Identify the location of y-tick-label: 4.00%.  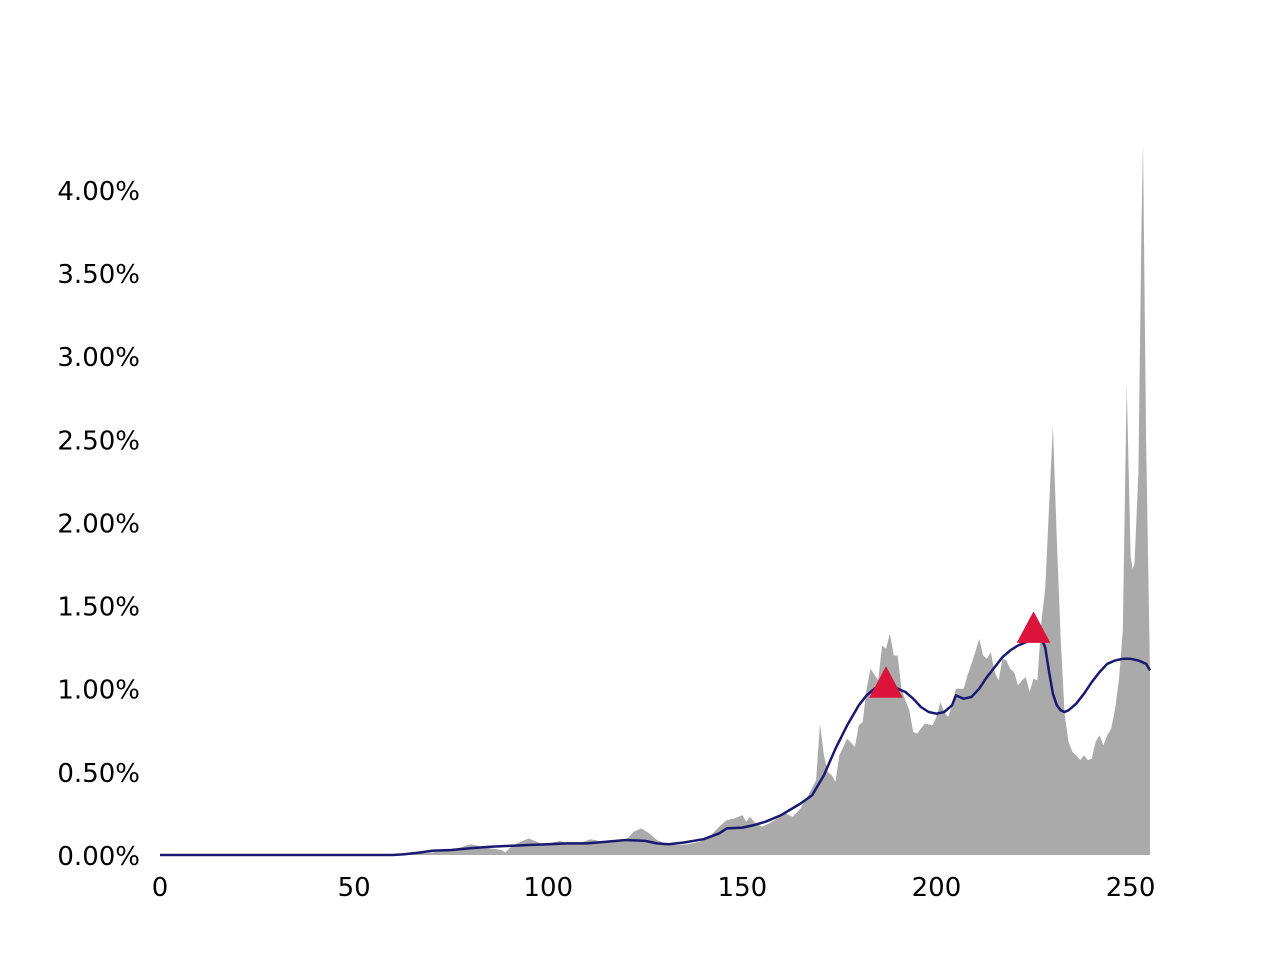
(98, 192).